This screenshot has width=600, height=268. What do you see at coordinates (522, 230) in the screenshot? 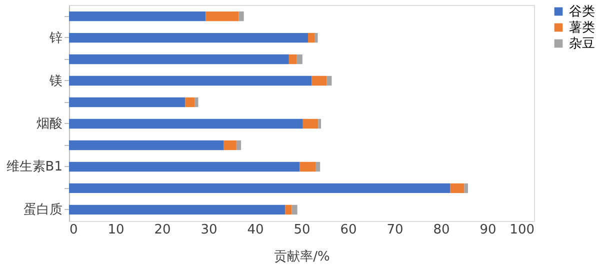
I see `x-tick-label: 100` at bounding box center [522, 230].